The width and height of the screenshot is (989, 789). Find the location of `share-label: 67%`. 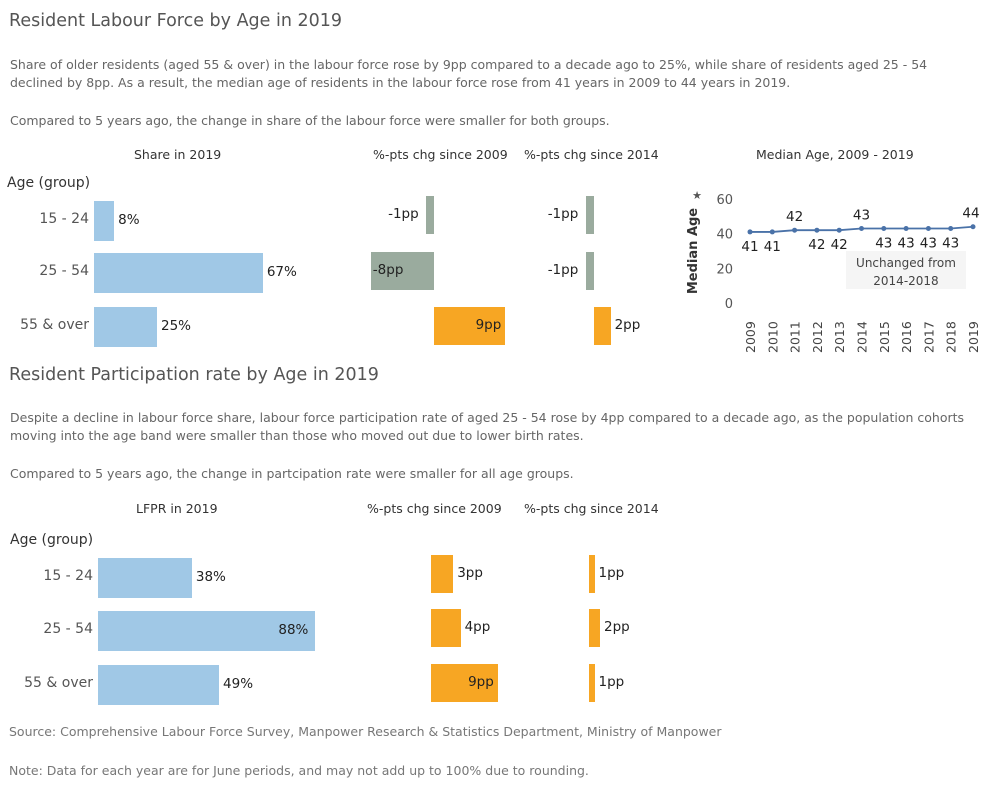

share-label: 67% is located at coordinates (281, 272).